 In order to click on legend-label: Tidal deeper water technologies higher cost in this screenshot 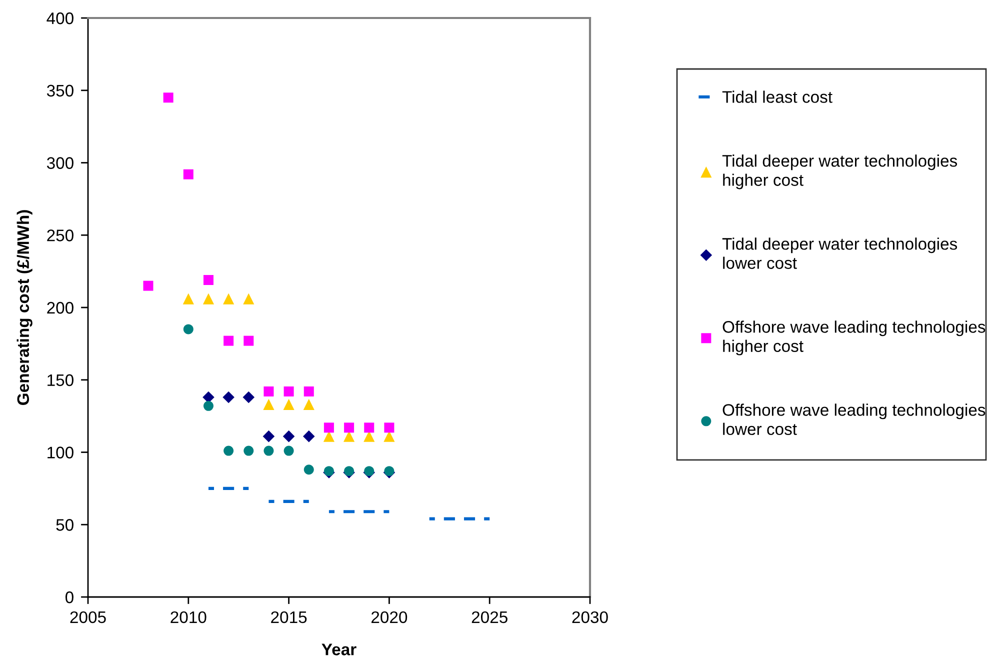, I will do `click(840, 172)`.